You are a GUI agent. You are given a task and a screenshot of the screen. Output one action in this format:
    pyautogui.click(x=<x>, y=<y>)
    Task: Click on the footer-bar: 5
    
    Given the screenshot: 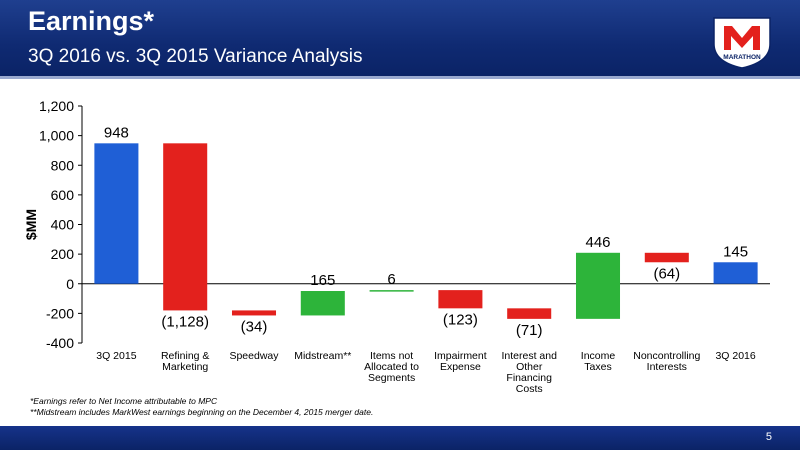 What is the action you would take?
    pyautogui.click(x=400, y=438)
    